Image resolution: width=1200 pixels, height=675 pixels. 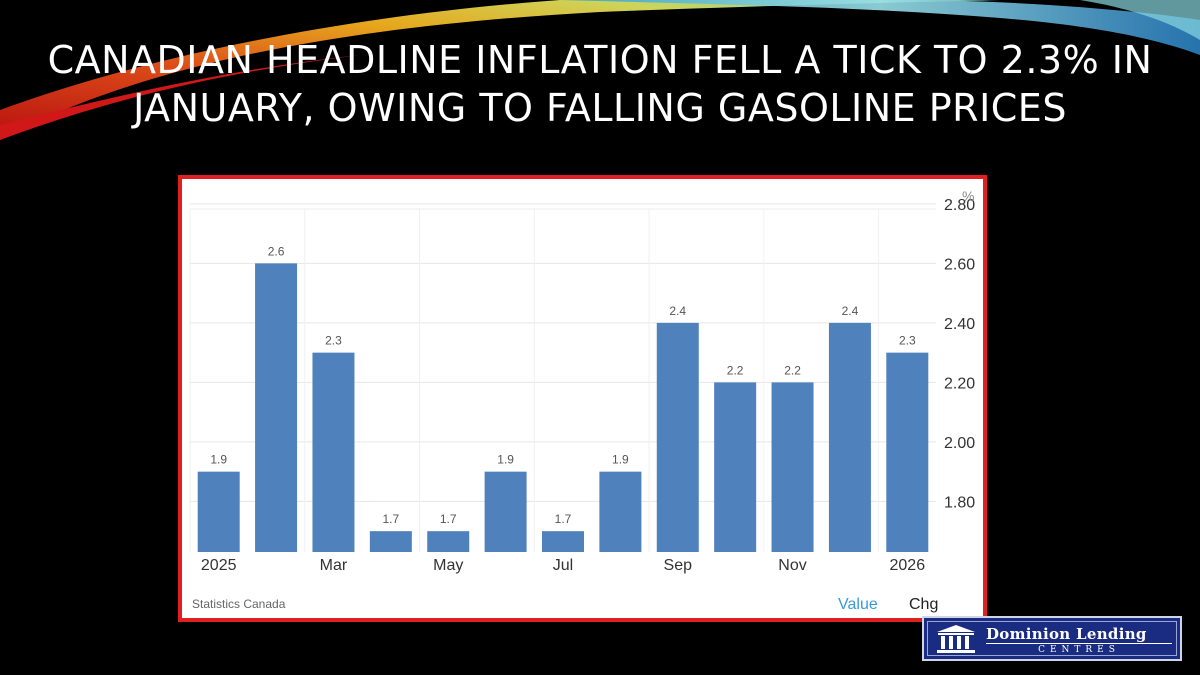 I want to click on data-label-5: 1.9, so click(x=505, y=460).